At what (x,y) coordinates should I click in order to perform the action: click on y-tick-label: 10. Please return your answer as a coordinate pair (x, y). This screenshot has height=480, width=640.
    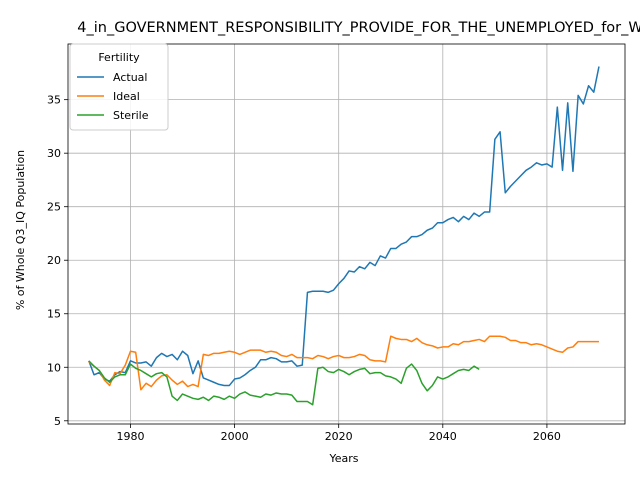
    Looking at the image, I should click on (54, 367).